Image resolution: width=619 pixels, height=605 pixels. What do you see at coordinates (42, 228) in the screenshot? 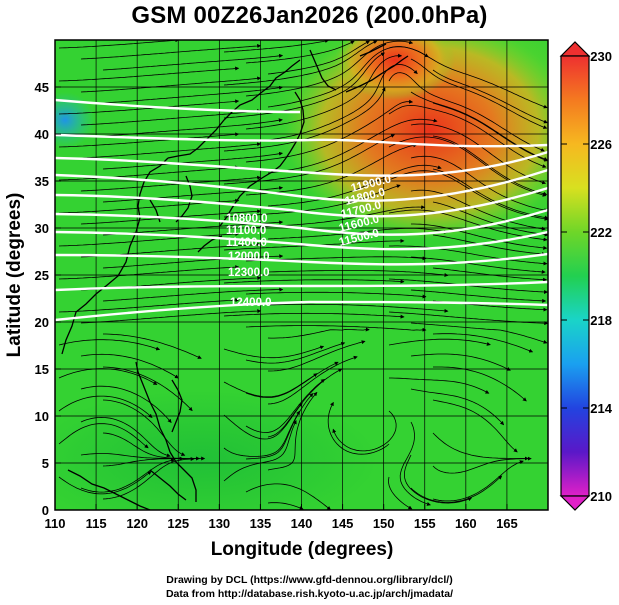
I see `y-tick-label: 30` at bounding box center [42, 228].